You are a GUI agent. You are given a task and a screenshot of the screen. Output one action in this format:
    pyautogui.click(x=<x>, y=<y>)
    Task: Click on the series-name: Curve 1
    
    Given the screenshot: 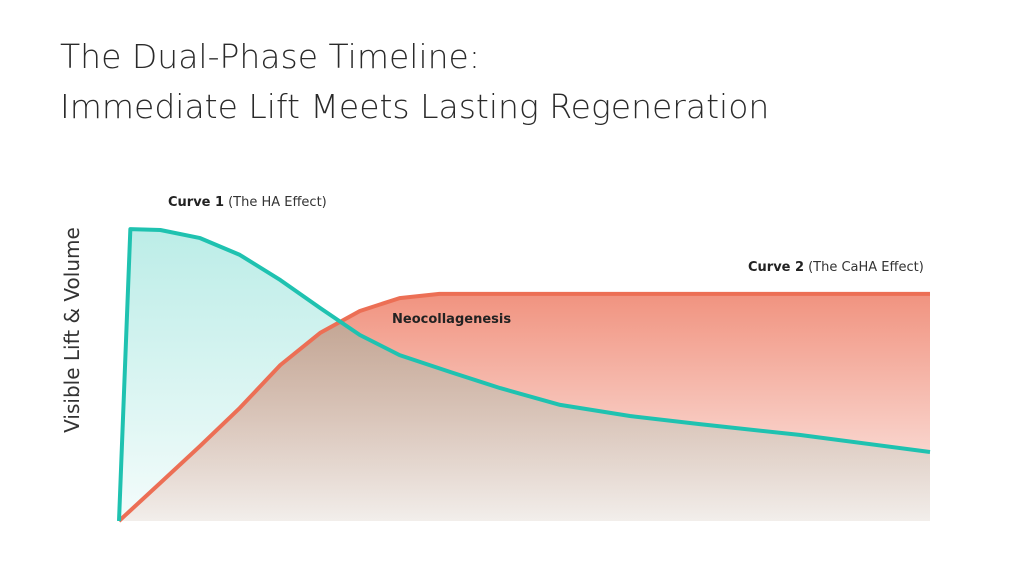 What is the action you would take?
    pyautogui.click(x=196, y=202)
    